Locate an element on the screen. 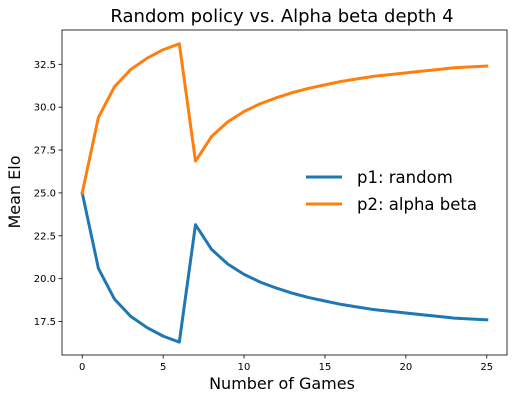 This screenshot has width=512, height=400. legend-label-1: p1: random is located at coordinates (405, 177).